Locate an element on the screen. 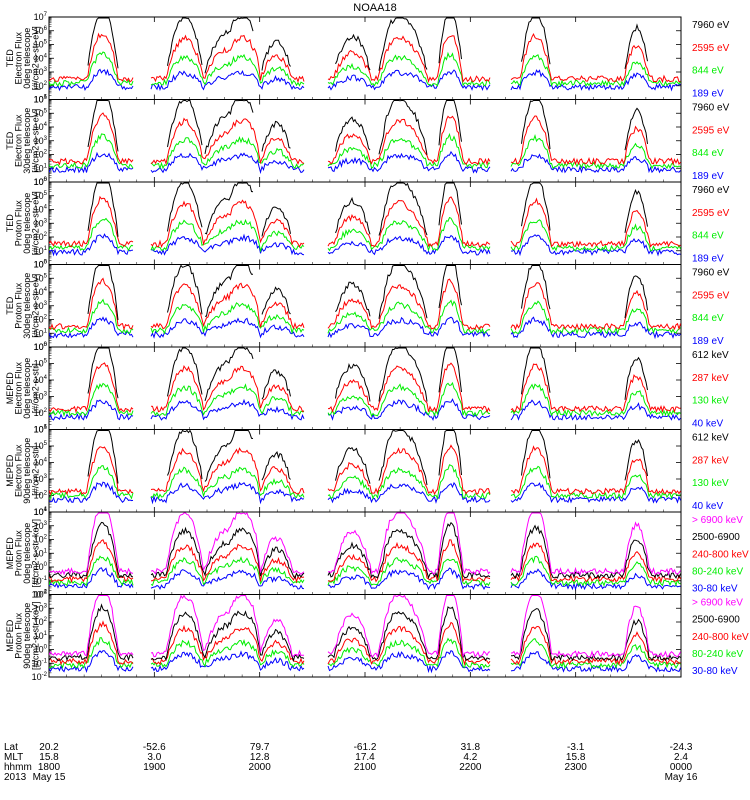 The width and height of the screenshot is (750, 800). footer-row-label: hhmm is located at coordinates (18, 767).